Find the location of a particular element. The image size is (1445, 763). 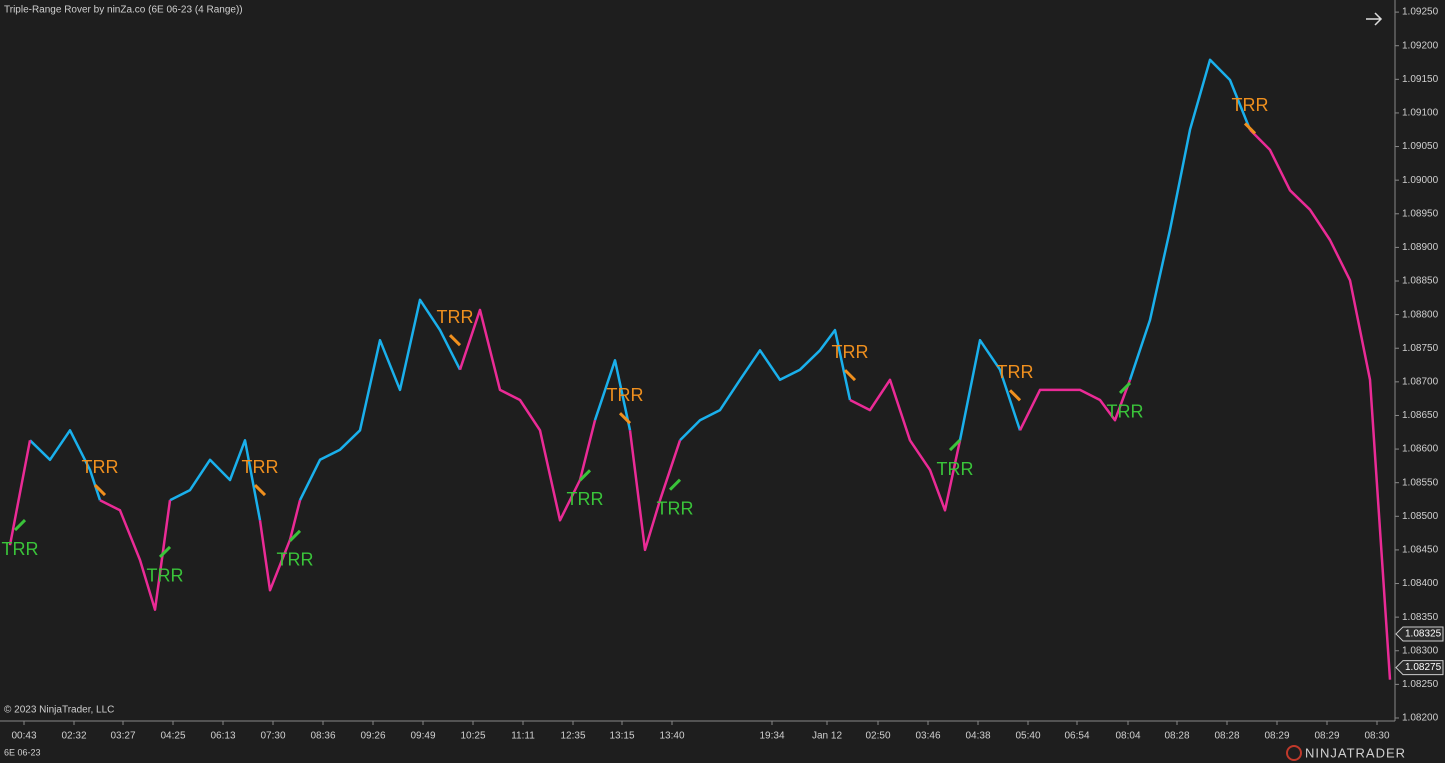

y-tick-label: 1.08800 is located at coordinates (1420, 314).